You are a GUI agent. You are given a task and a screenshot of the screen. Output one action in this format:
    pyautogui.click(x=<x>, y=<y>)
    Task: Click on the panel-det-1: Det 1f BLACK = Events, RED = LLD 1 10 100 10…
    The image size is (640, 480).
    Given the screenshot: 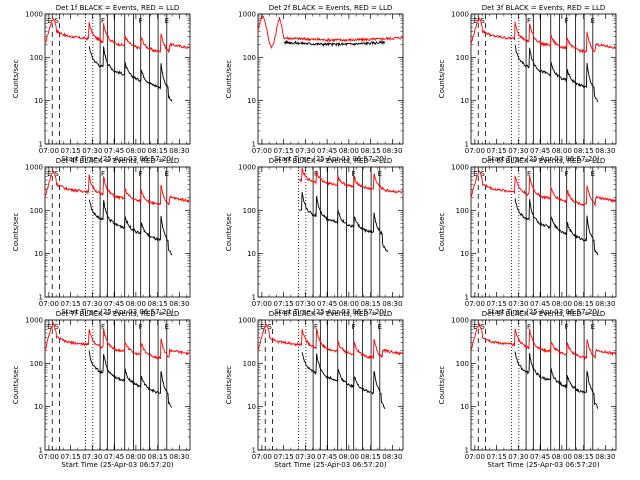 What is the action you would take?
    pyautogui.click(x=101, y=83)
    